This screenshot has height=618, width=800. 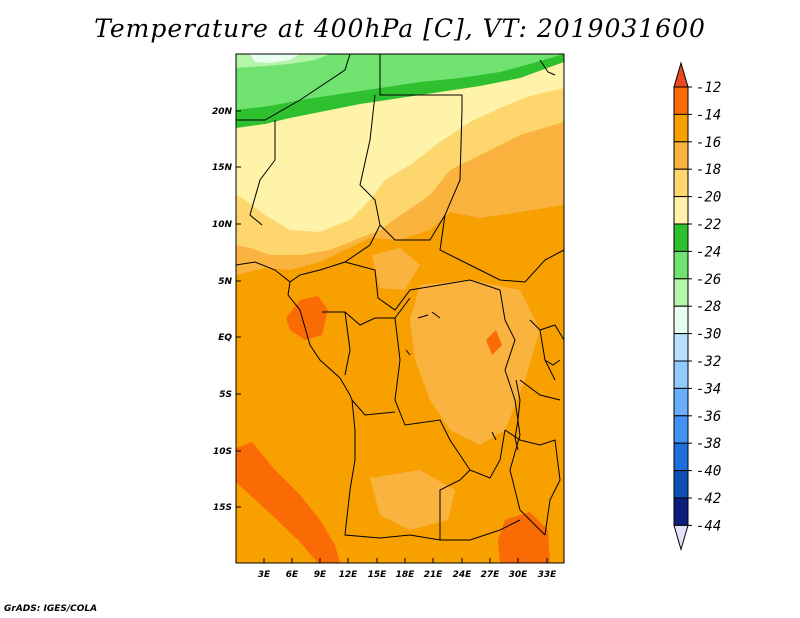 What do you see at coordinates (491, 575) in the screenshot?
I see `lon-tick-label: 27E` at bounding box center [491, 575].